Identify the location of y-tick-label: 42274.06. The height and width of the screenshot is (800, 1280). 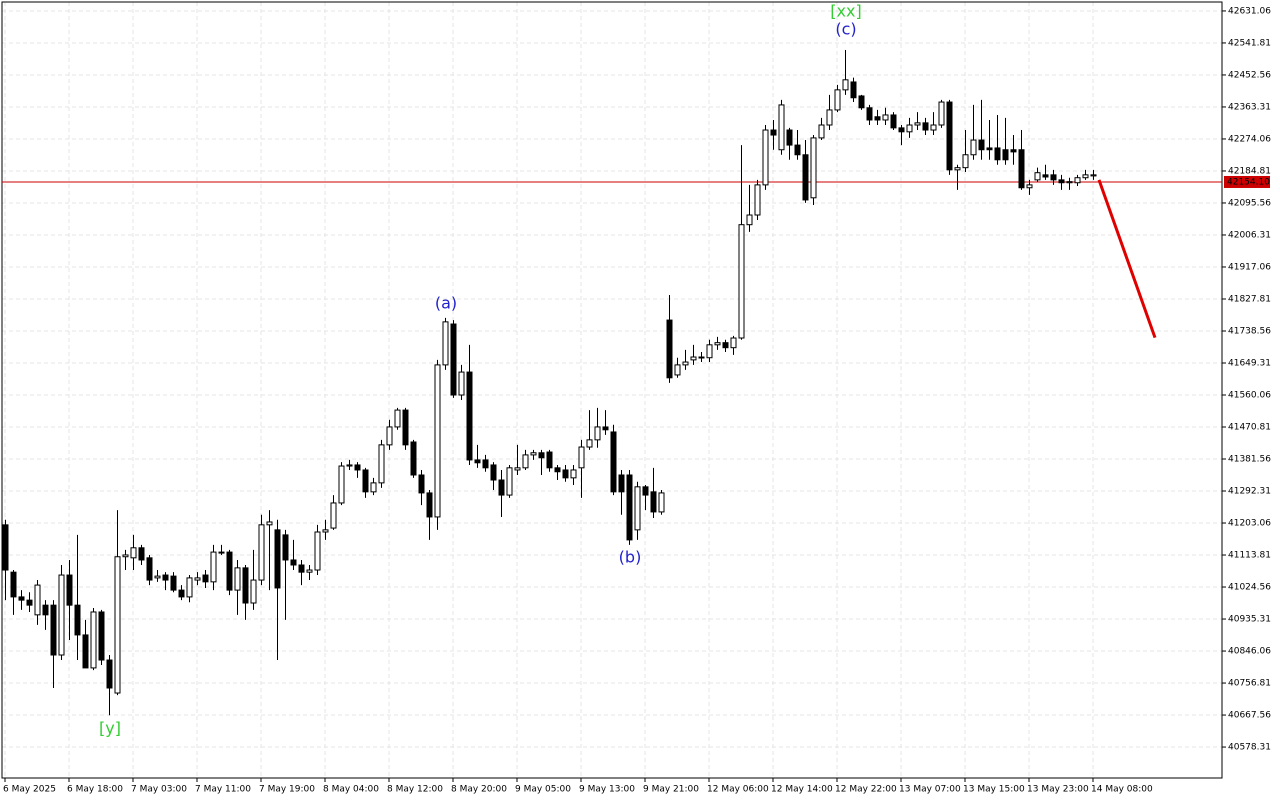
(1249, 139).